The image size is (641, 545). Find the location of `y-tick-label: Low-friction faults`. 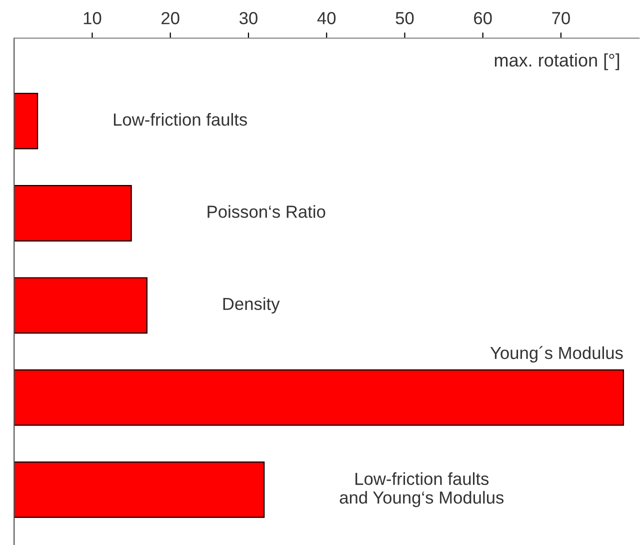

y-tick-label: Low-friction faults is located at coordinates (180, 119).